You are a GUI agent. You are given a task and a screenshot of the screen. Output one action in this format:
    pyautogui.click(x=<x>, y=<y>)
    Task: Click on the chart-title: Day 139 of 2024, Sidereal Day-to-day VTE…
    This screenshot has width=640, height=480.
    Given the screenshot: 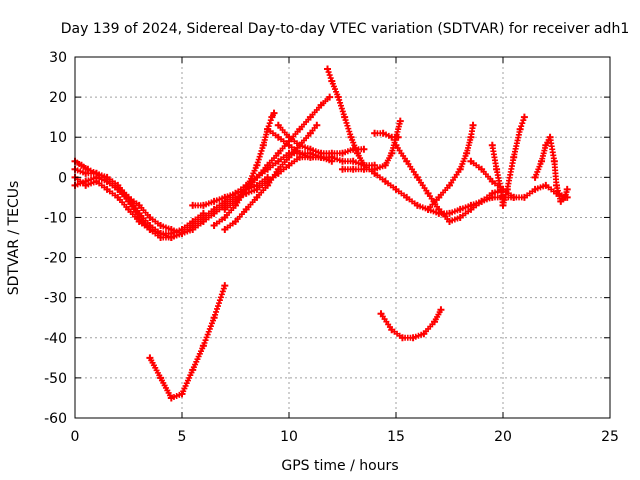 What is the action you would take?
    pyautogui.click(x=345, y=29)
    